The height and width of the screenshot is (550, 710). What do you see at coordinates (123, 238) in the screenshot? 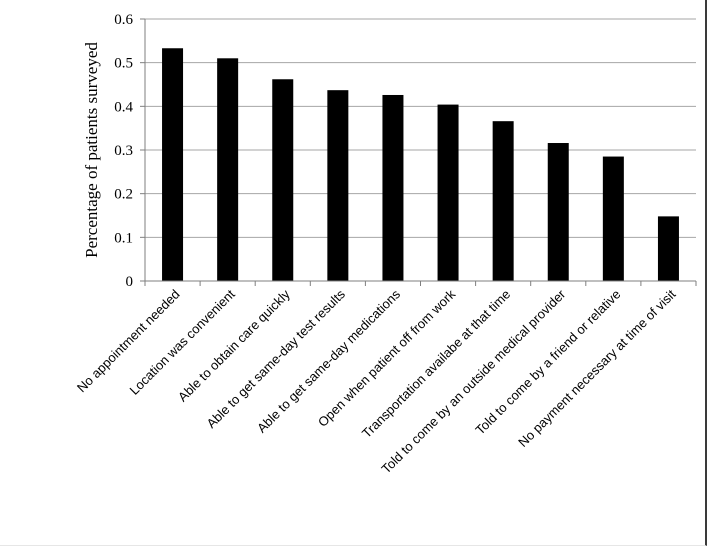
I see `y-tick-label: 0.1` at bounding box center [123, 238].